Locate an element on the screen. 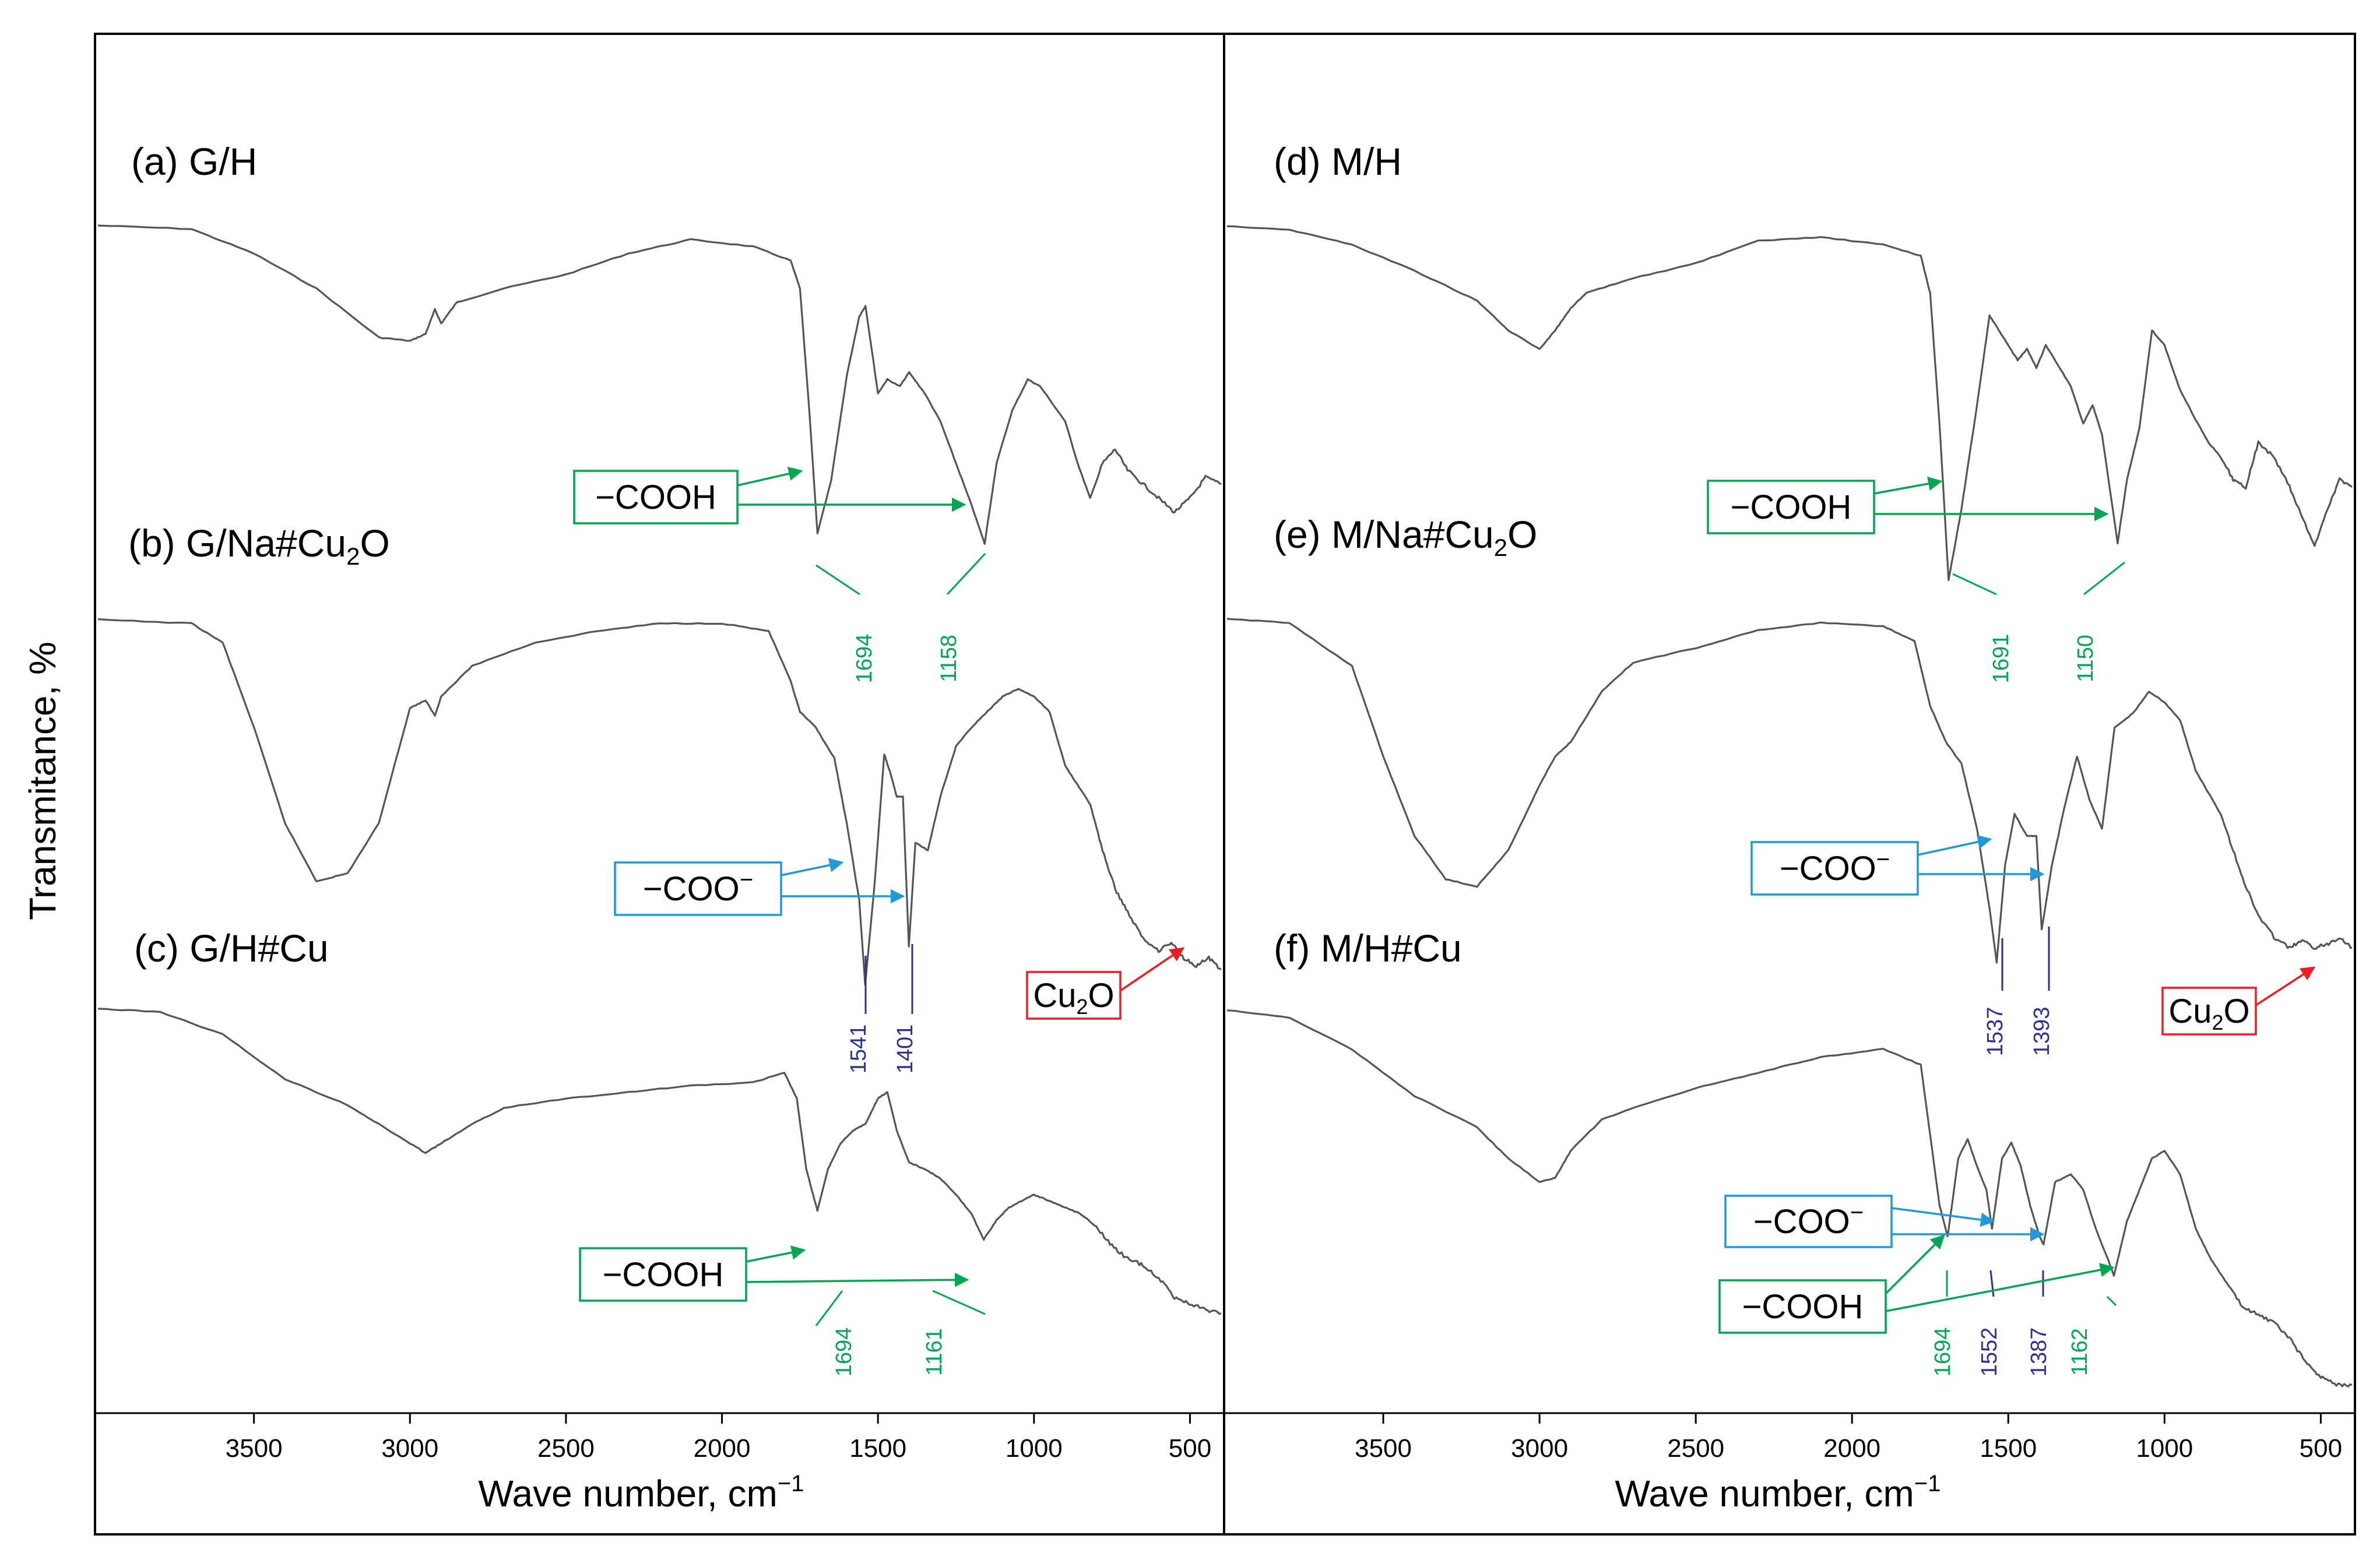 The height and width of the screenshot is (1560, 2380). x-axis-title-left: Wave number, cm−1 is located at coordinates (641, 1493).